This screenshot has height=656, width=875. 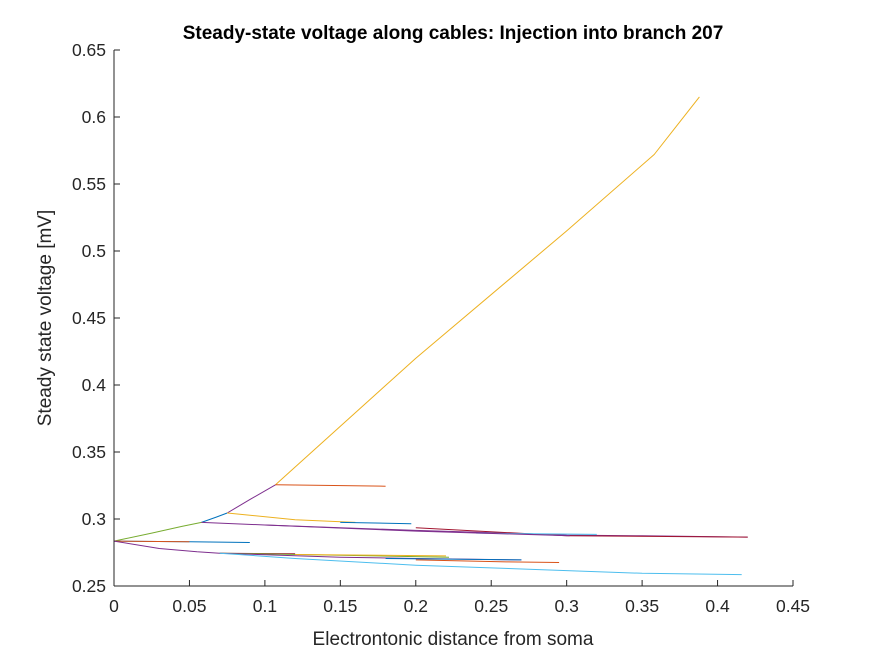 I want to click on x-tick-label: 0.05, so click(x=189, y=606).